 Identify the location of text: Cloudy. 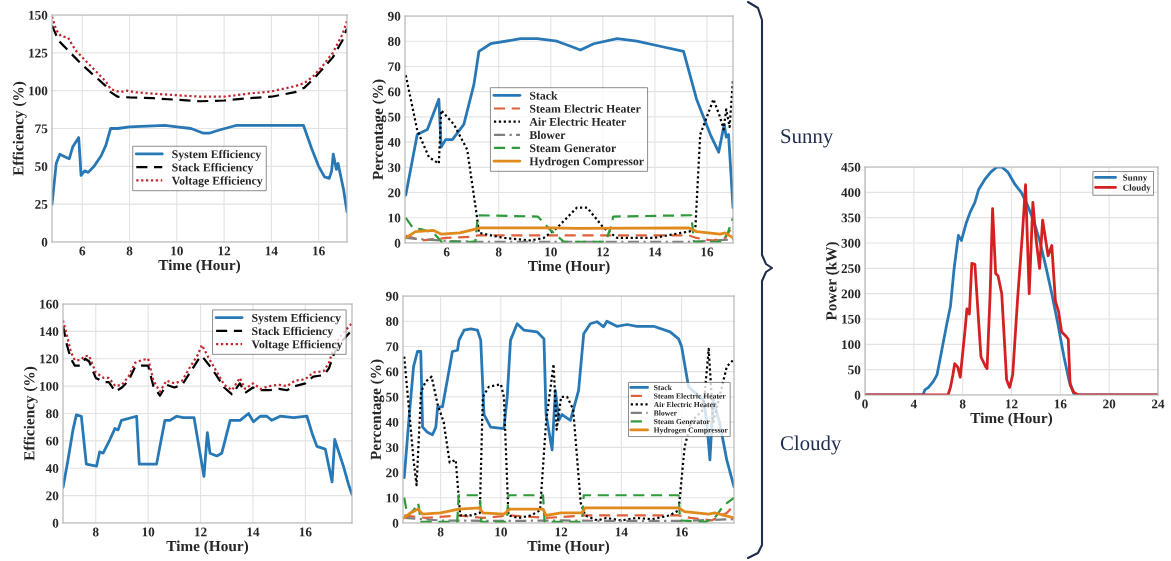
(811, 445).